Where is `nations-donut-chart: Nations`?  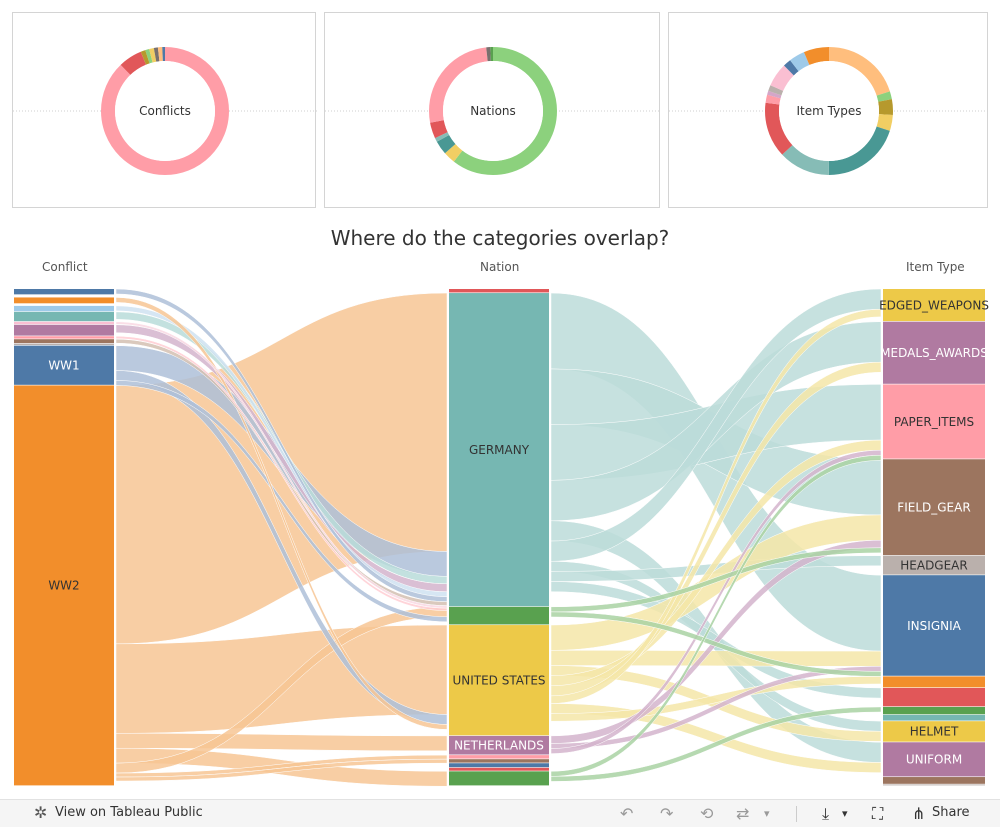
nations-donut-chart: Nations is located at coordinates (493, 111).